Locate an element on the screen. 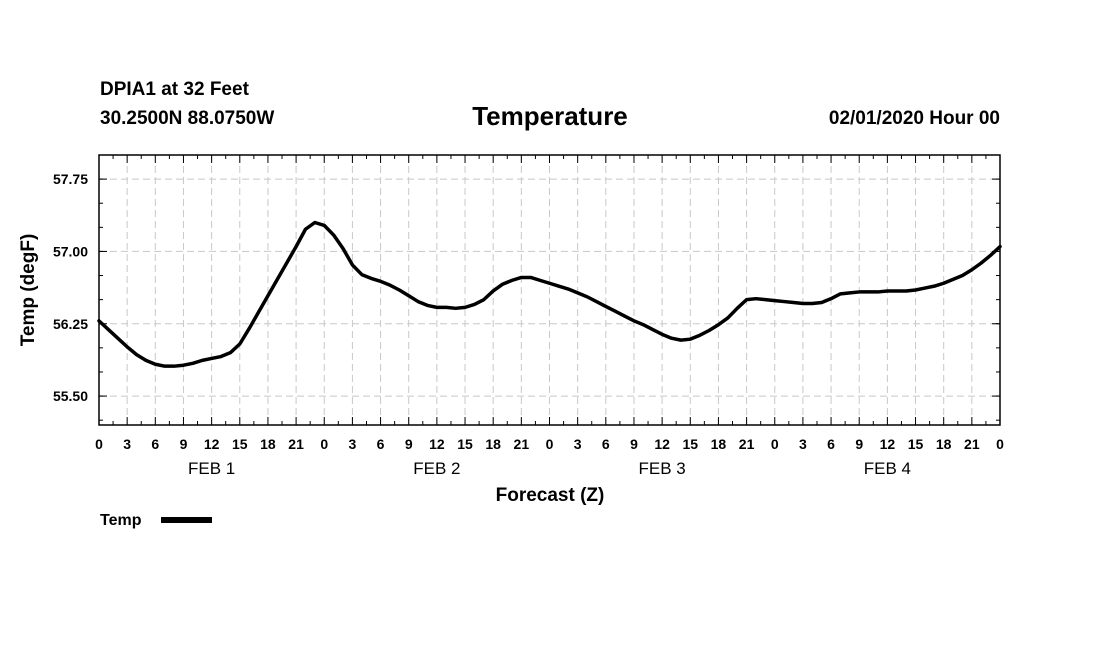 The width and height of the screenshot is (1100, 650). y-tick-label: 57.00 is located at coordinates (70, 251).